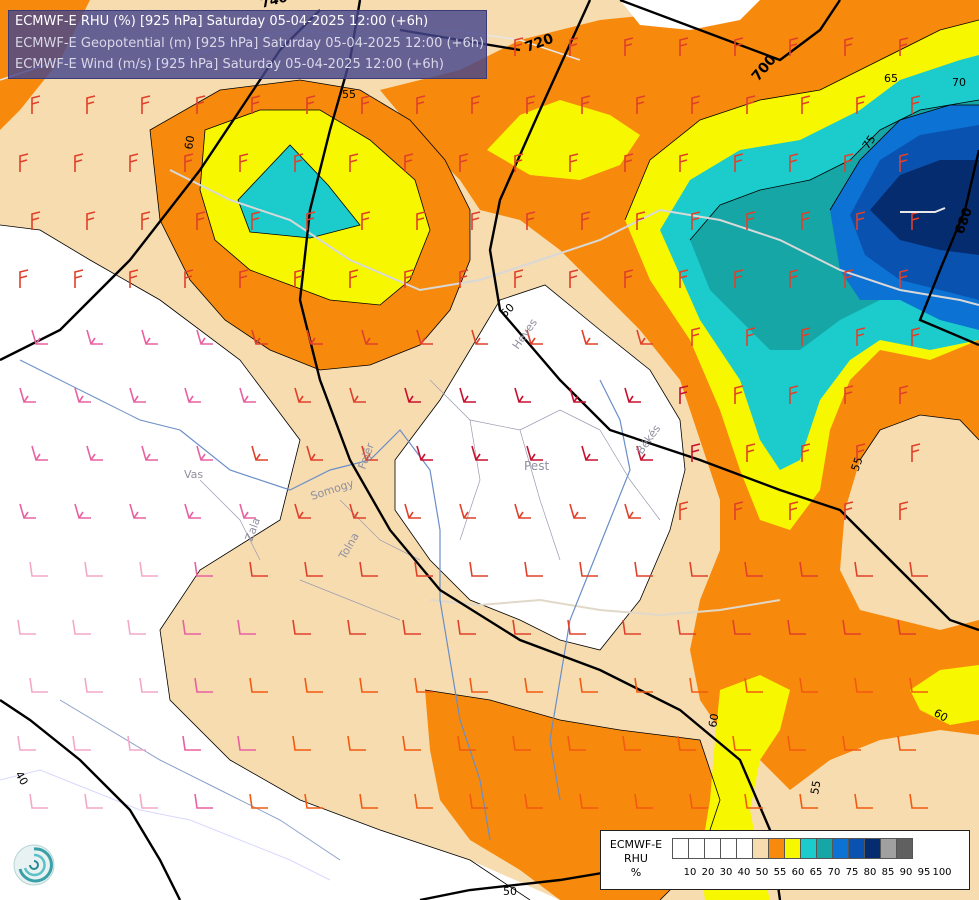 Image resolution: width=979 pixels, height=900 pixels. What do you see at coordinates (801, 120) in the screenshot?
I see `rh-contour-65-ne` at bounding box center [801, 120].